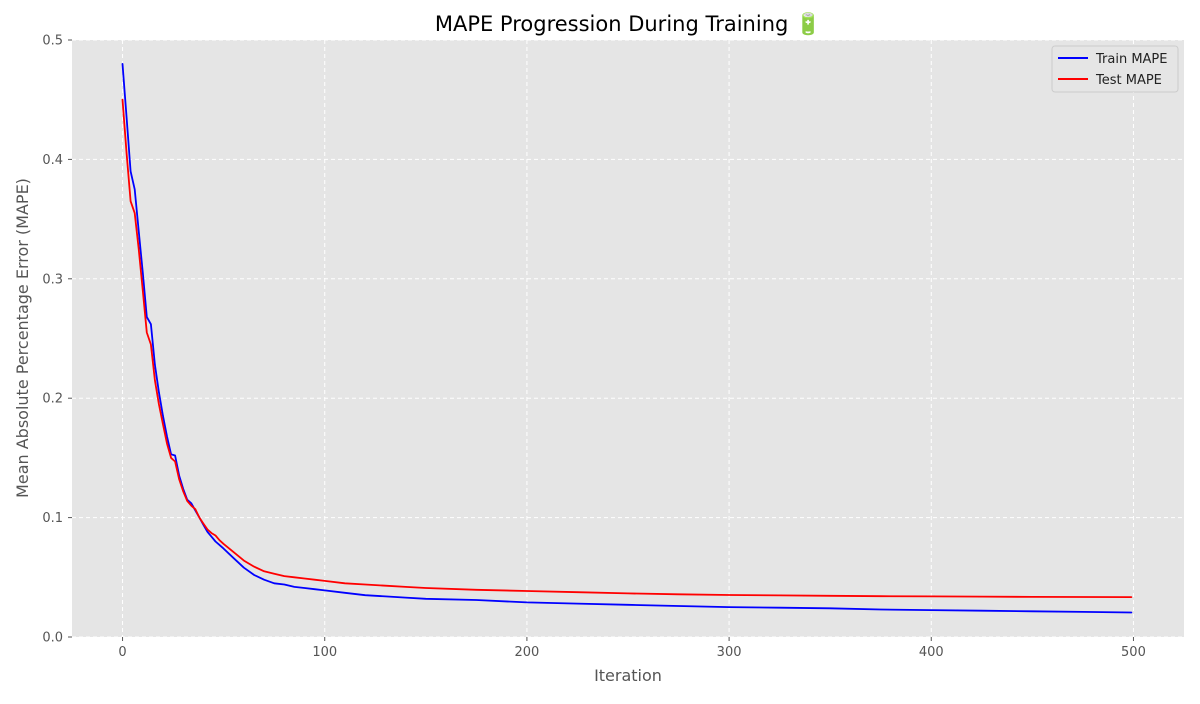 Image resolution: width=1200 pixels, height=704 pixels. I want to click on x-tick-label: 300, so click(729, 652).